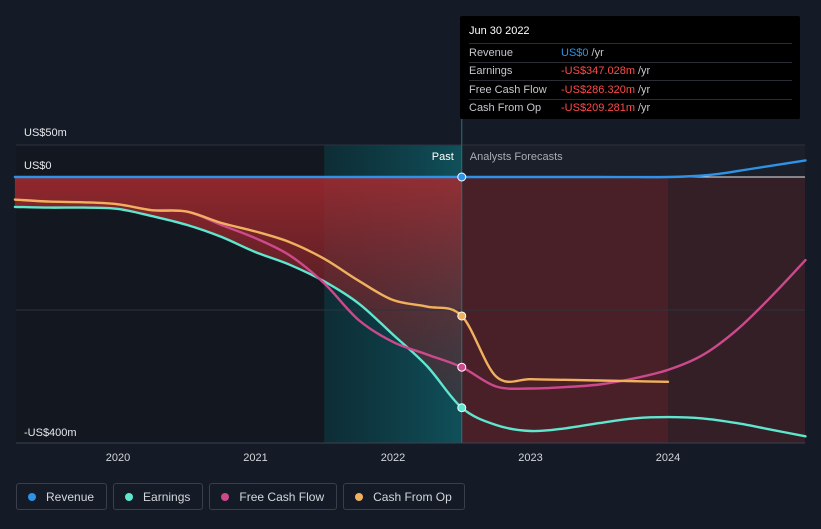 This screenshot has width=821, height=529. What do you see at coordinates (118, 458) in the screenshot?
I see `x-tick-label: 2020` at bounding box center [118, 458].